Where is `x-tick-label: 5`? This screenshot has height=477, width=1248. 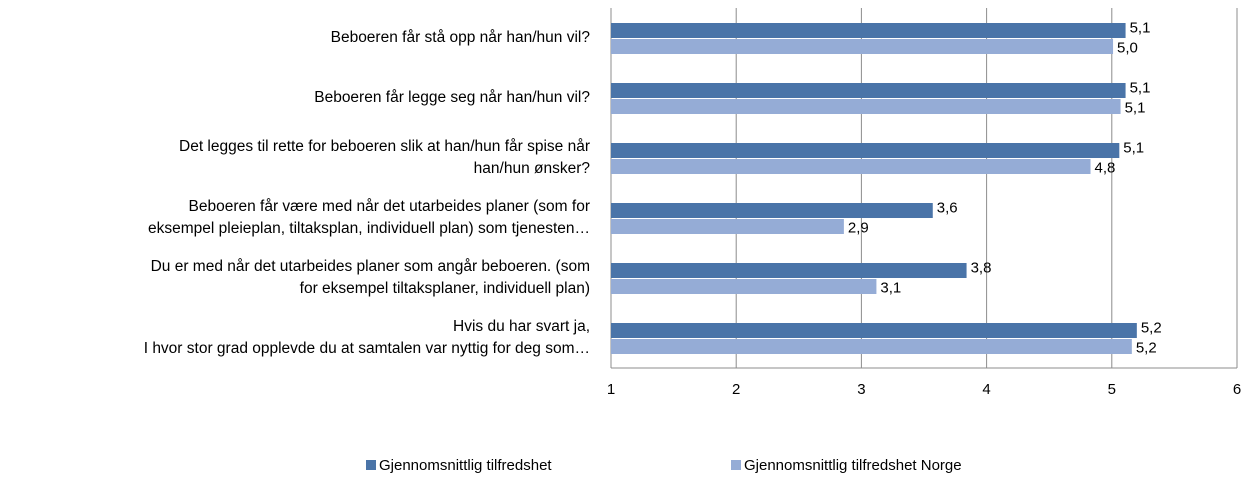
x-tick-label: 5 is located at coordinates (1112, 389).